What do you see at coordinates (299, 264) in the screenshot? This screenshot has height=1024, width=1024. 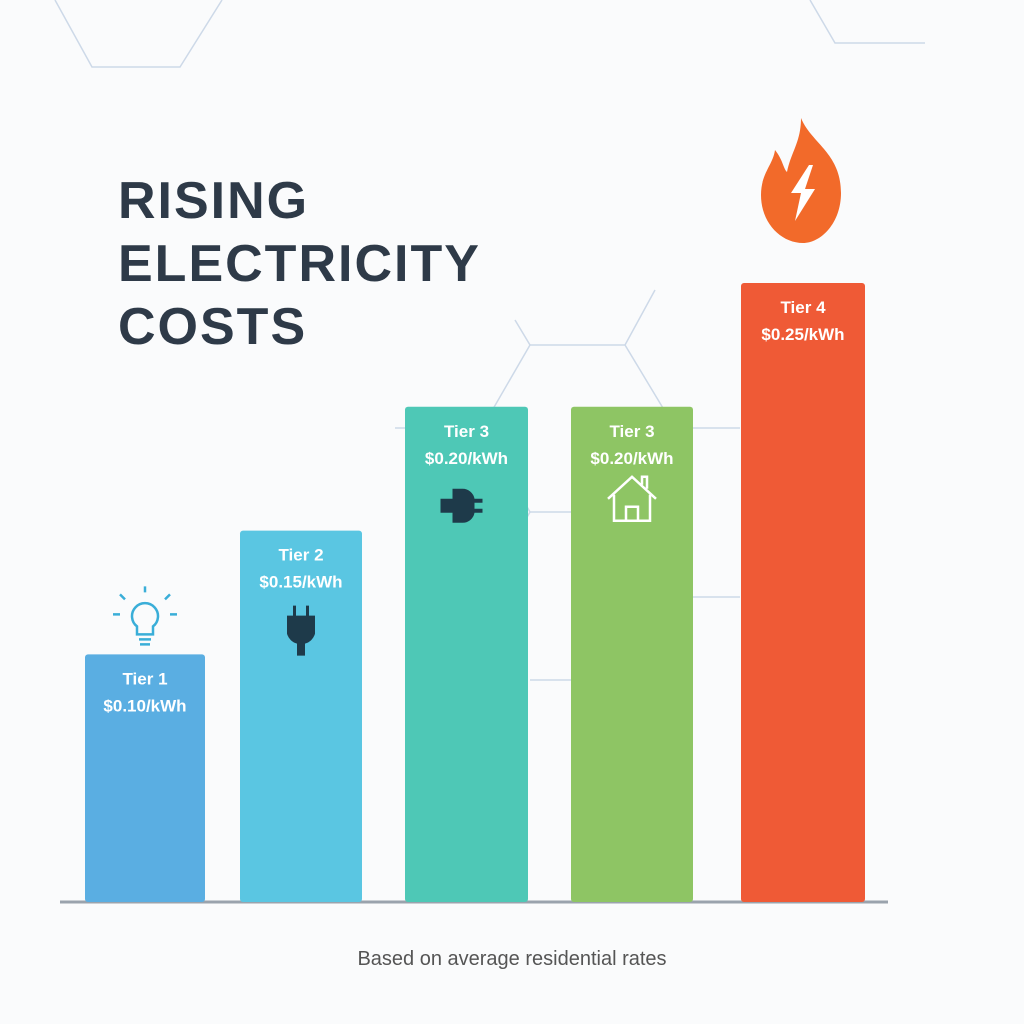 I see `chart-title: RISING ELECTRICITY COSTS` at bounding box center [299, 264].